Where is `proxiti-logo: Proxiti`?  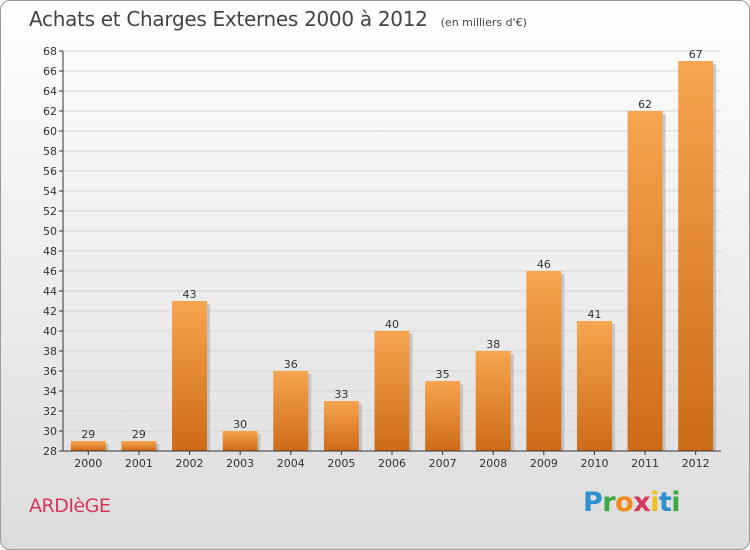 proxiti-logo: Proxiti is located at coordinates (632, 502).